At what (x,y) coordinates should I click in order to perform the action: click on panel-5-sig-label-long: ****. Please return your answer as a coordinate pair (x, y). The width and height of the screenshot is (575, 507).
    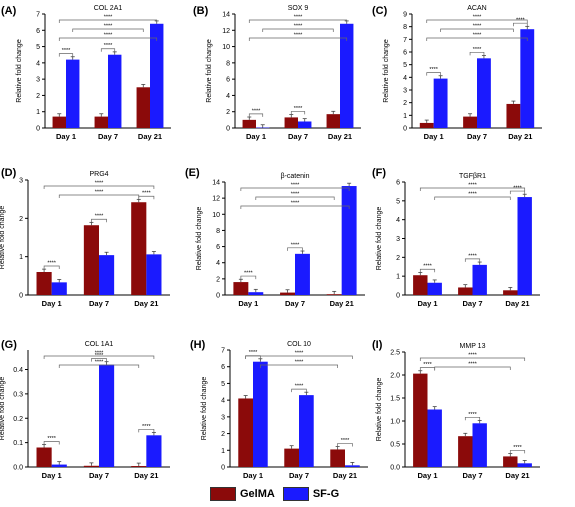
    Looking at the image, I should click on (295, 195).